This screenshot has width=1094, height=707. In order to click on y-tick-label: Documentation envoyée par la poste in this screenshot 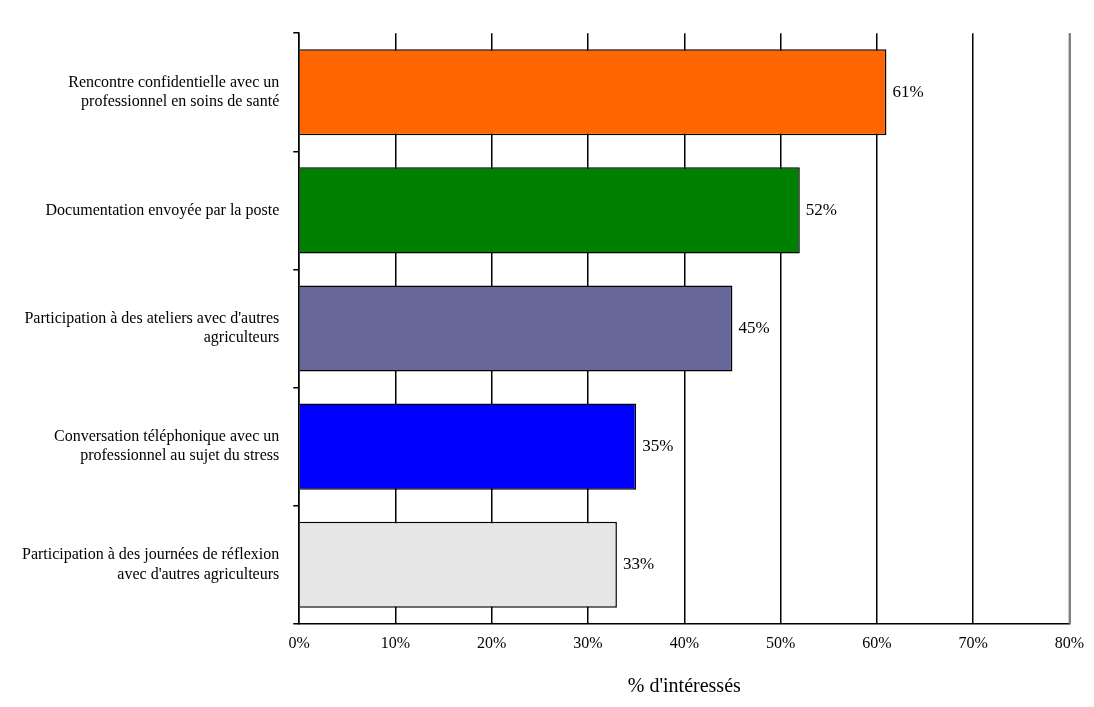, I will do `click(162, 209)`.